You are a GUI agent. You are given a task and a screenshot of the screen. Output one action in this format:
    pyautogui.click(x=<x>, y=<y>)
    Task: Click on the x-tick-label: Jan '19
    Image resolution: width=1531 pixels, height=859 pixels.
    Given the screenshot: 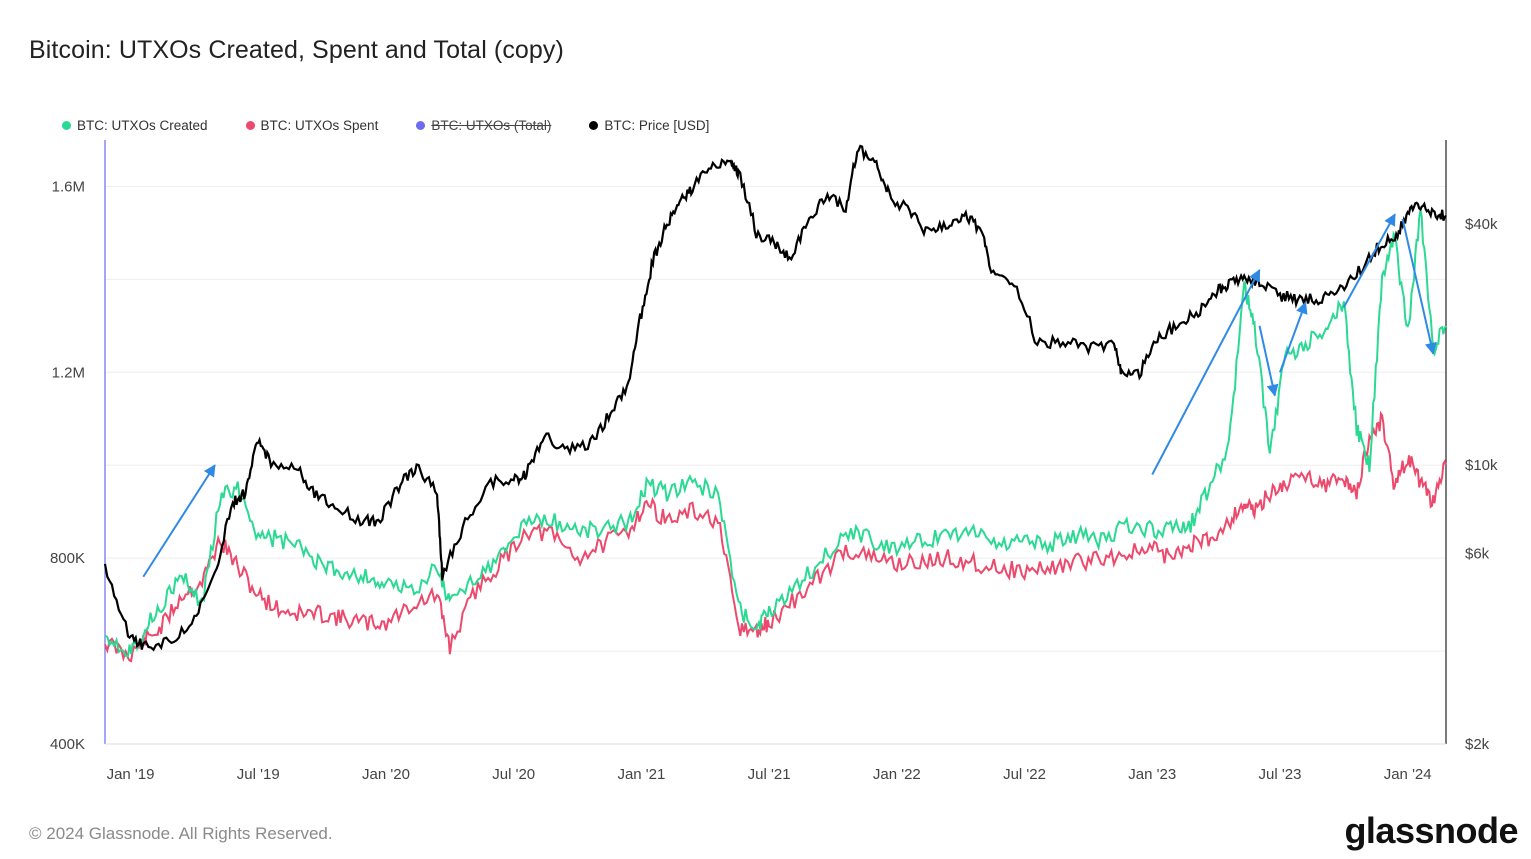 What is the action you would take?
    pyautogui.click(x=131, y=774)
    